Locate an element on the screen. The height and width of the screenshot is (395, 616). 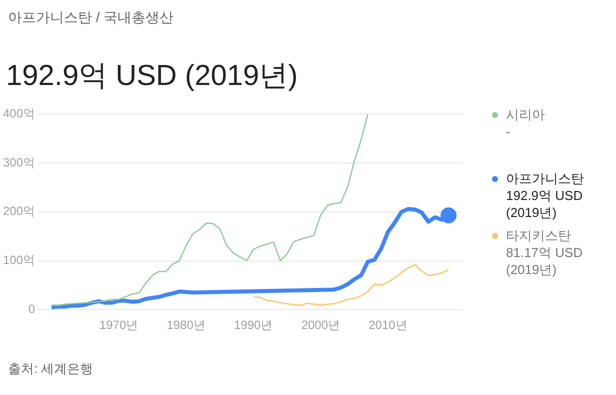
legend-label: 타지키스탄 is located at coordinates (539, 235).